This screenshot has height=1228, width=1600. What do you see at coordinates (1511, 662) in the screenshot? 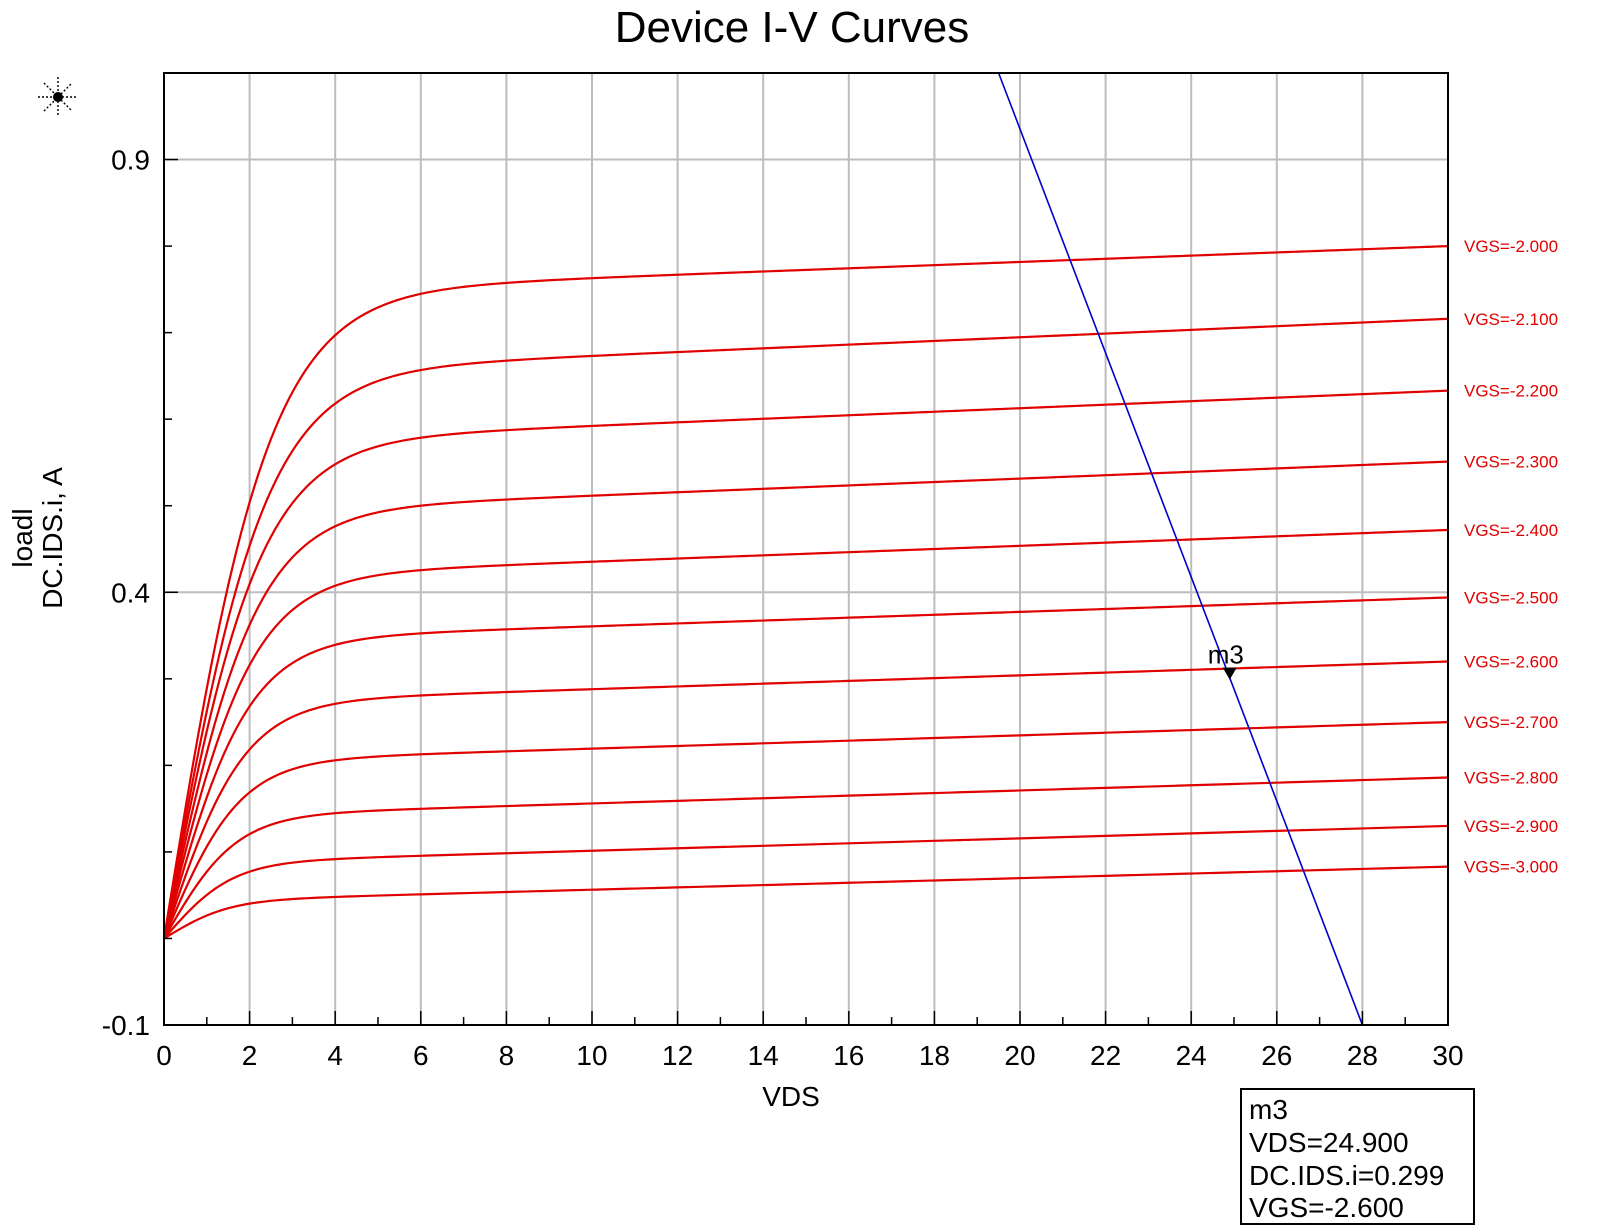
I see `curve-label: VGS=-2.600` at bounding box center [1511, 662].